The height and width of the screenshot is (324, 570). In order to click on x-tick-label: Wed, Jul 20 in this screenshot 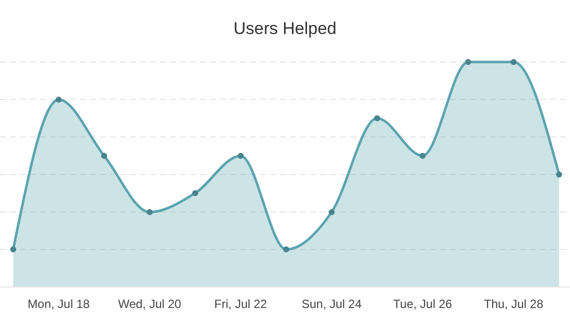, I will do `click(150, 304)`.